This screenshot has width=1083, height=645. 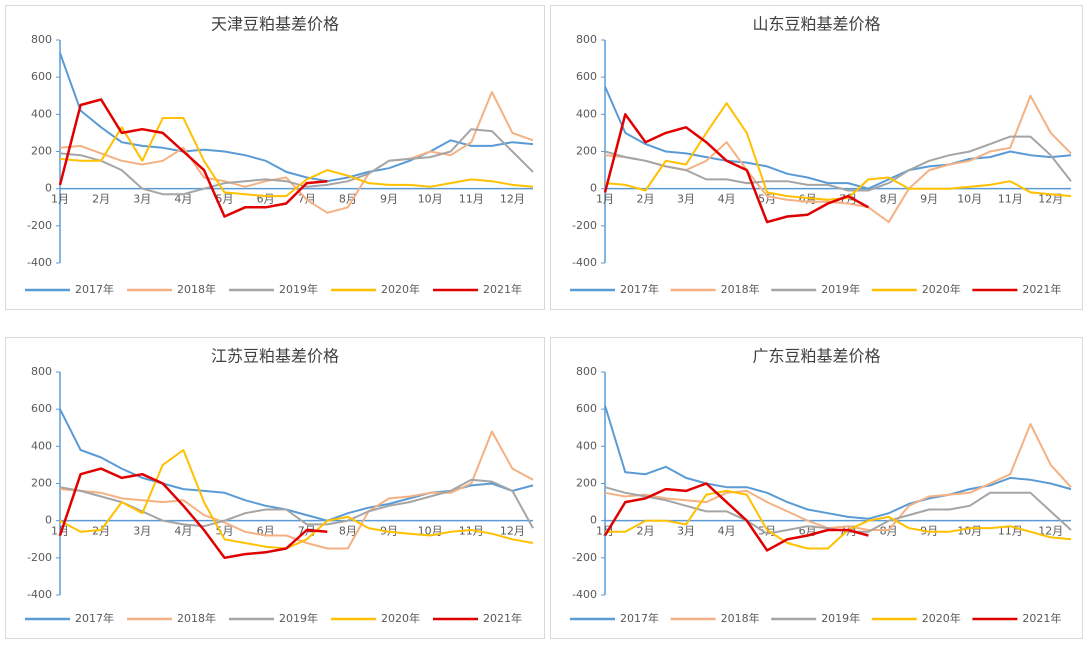 What do you see at coordinates (389, 199) in the screenshot?
I see `x-tick-label: 9月` at bounding box center [389, 199].